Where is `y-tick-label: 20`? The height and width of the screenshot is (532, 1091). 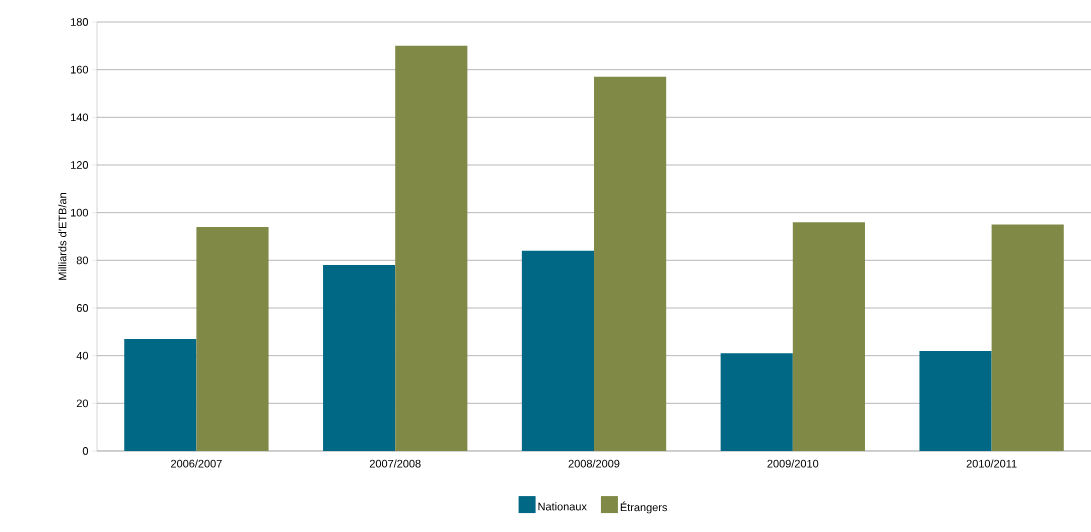
y-tick-label: 20 is located at coordinates (82, 403).